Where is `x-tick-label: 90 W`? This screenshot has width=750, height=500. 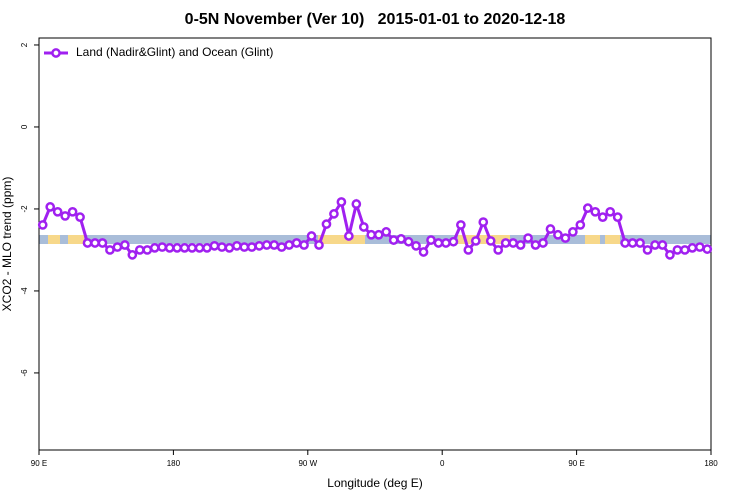
x-tick-label: 90 W is located at coordinates (307, 463).